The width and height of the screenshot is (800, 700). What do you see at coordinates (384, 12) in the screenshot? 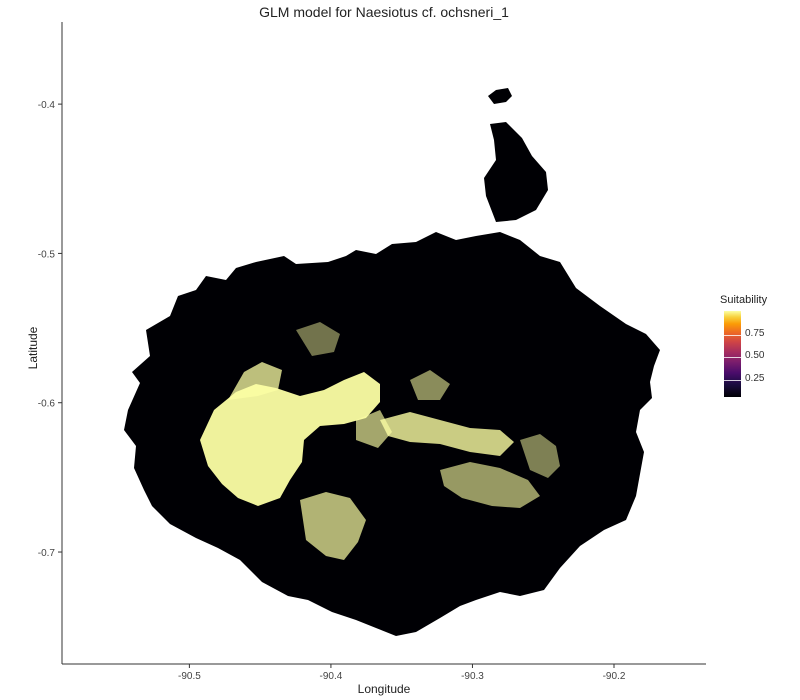
I see `map-title: GLM model for Naesiotus cf. ochsneri_1` at bounding box center [384, 12].